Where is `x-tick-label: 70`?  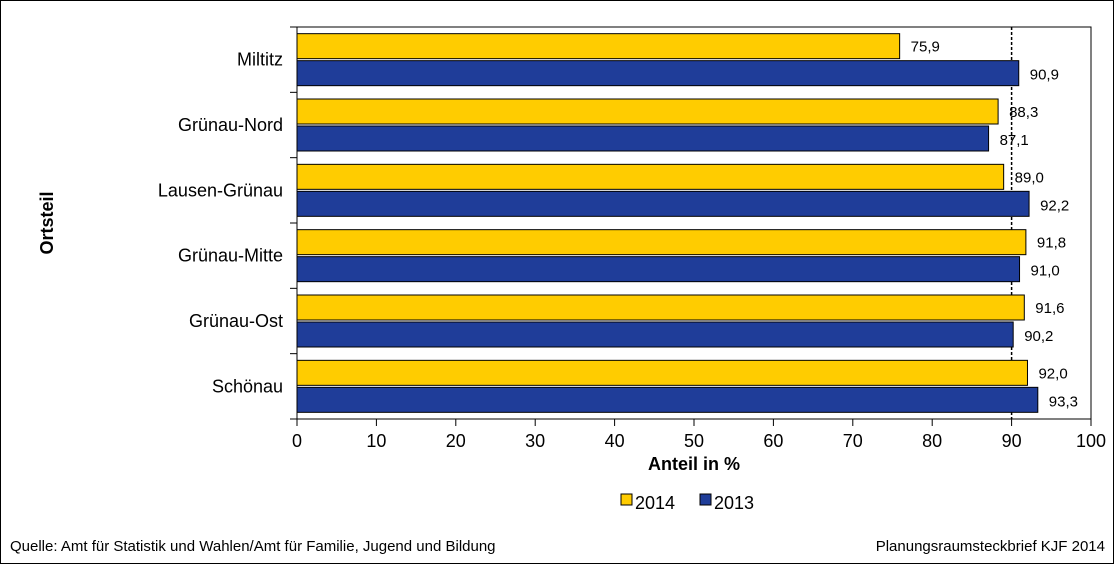 x-tick-label: 70 is located at coordinates (853, 441).